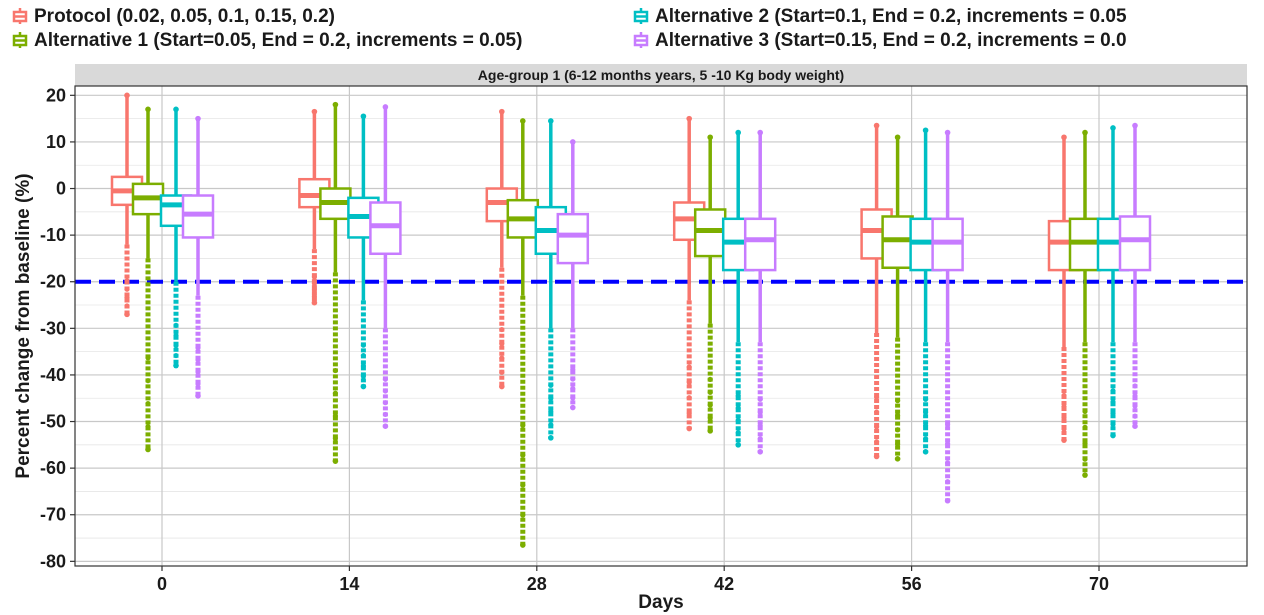 The image size is (1264, 615). Describe the element at coordinates (61, 189) in the screenshot. I see `y-tick-label: 0` at that location.